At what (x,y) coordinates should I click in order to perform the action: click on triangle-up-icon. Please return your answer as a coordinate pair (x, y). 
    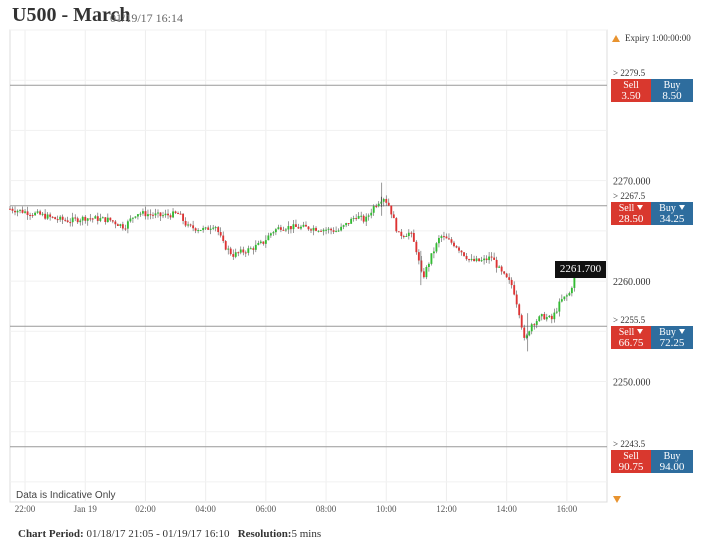
    Looking at the image, I should click on (616, 38).